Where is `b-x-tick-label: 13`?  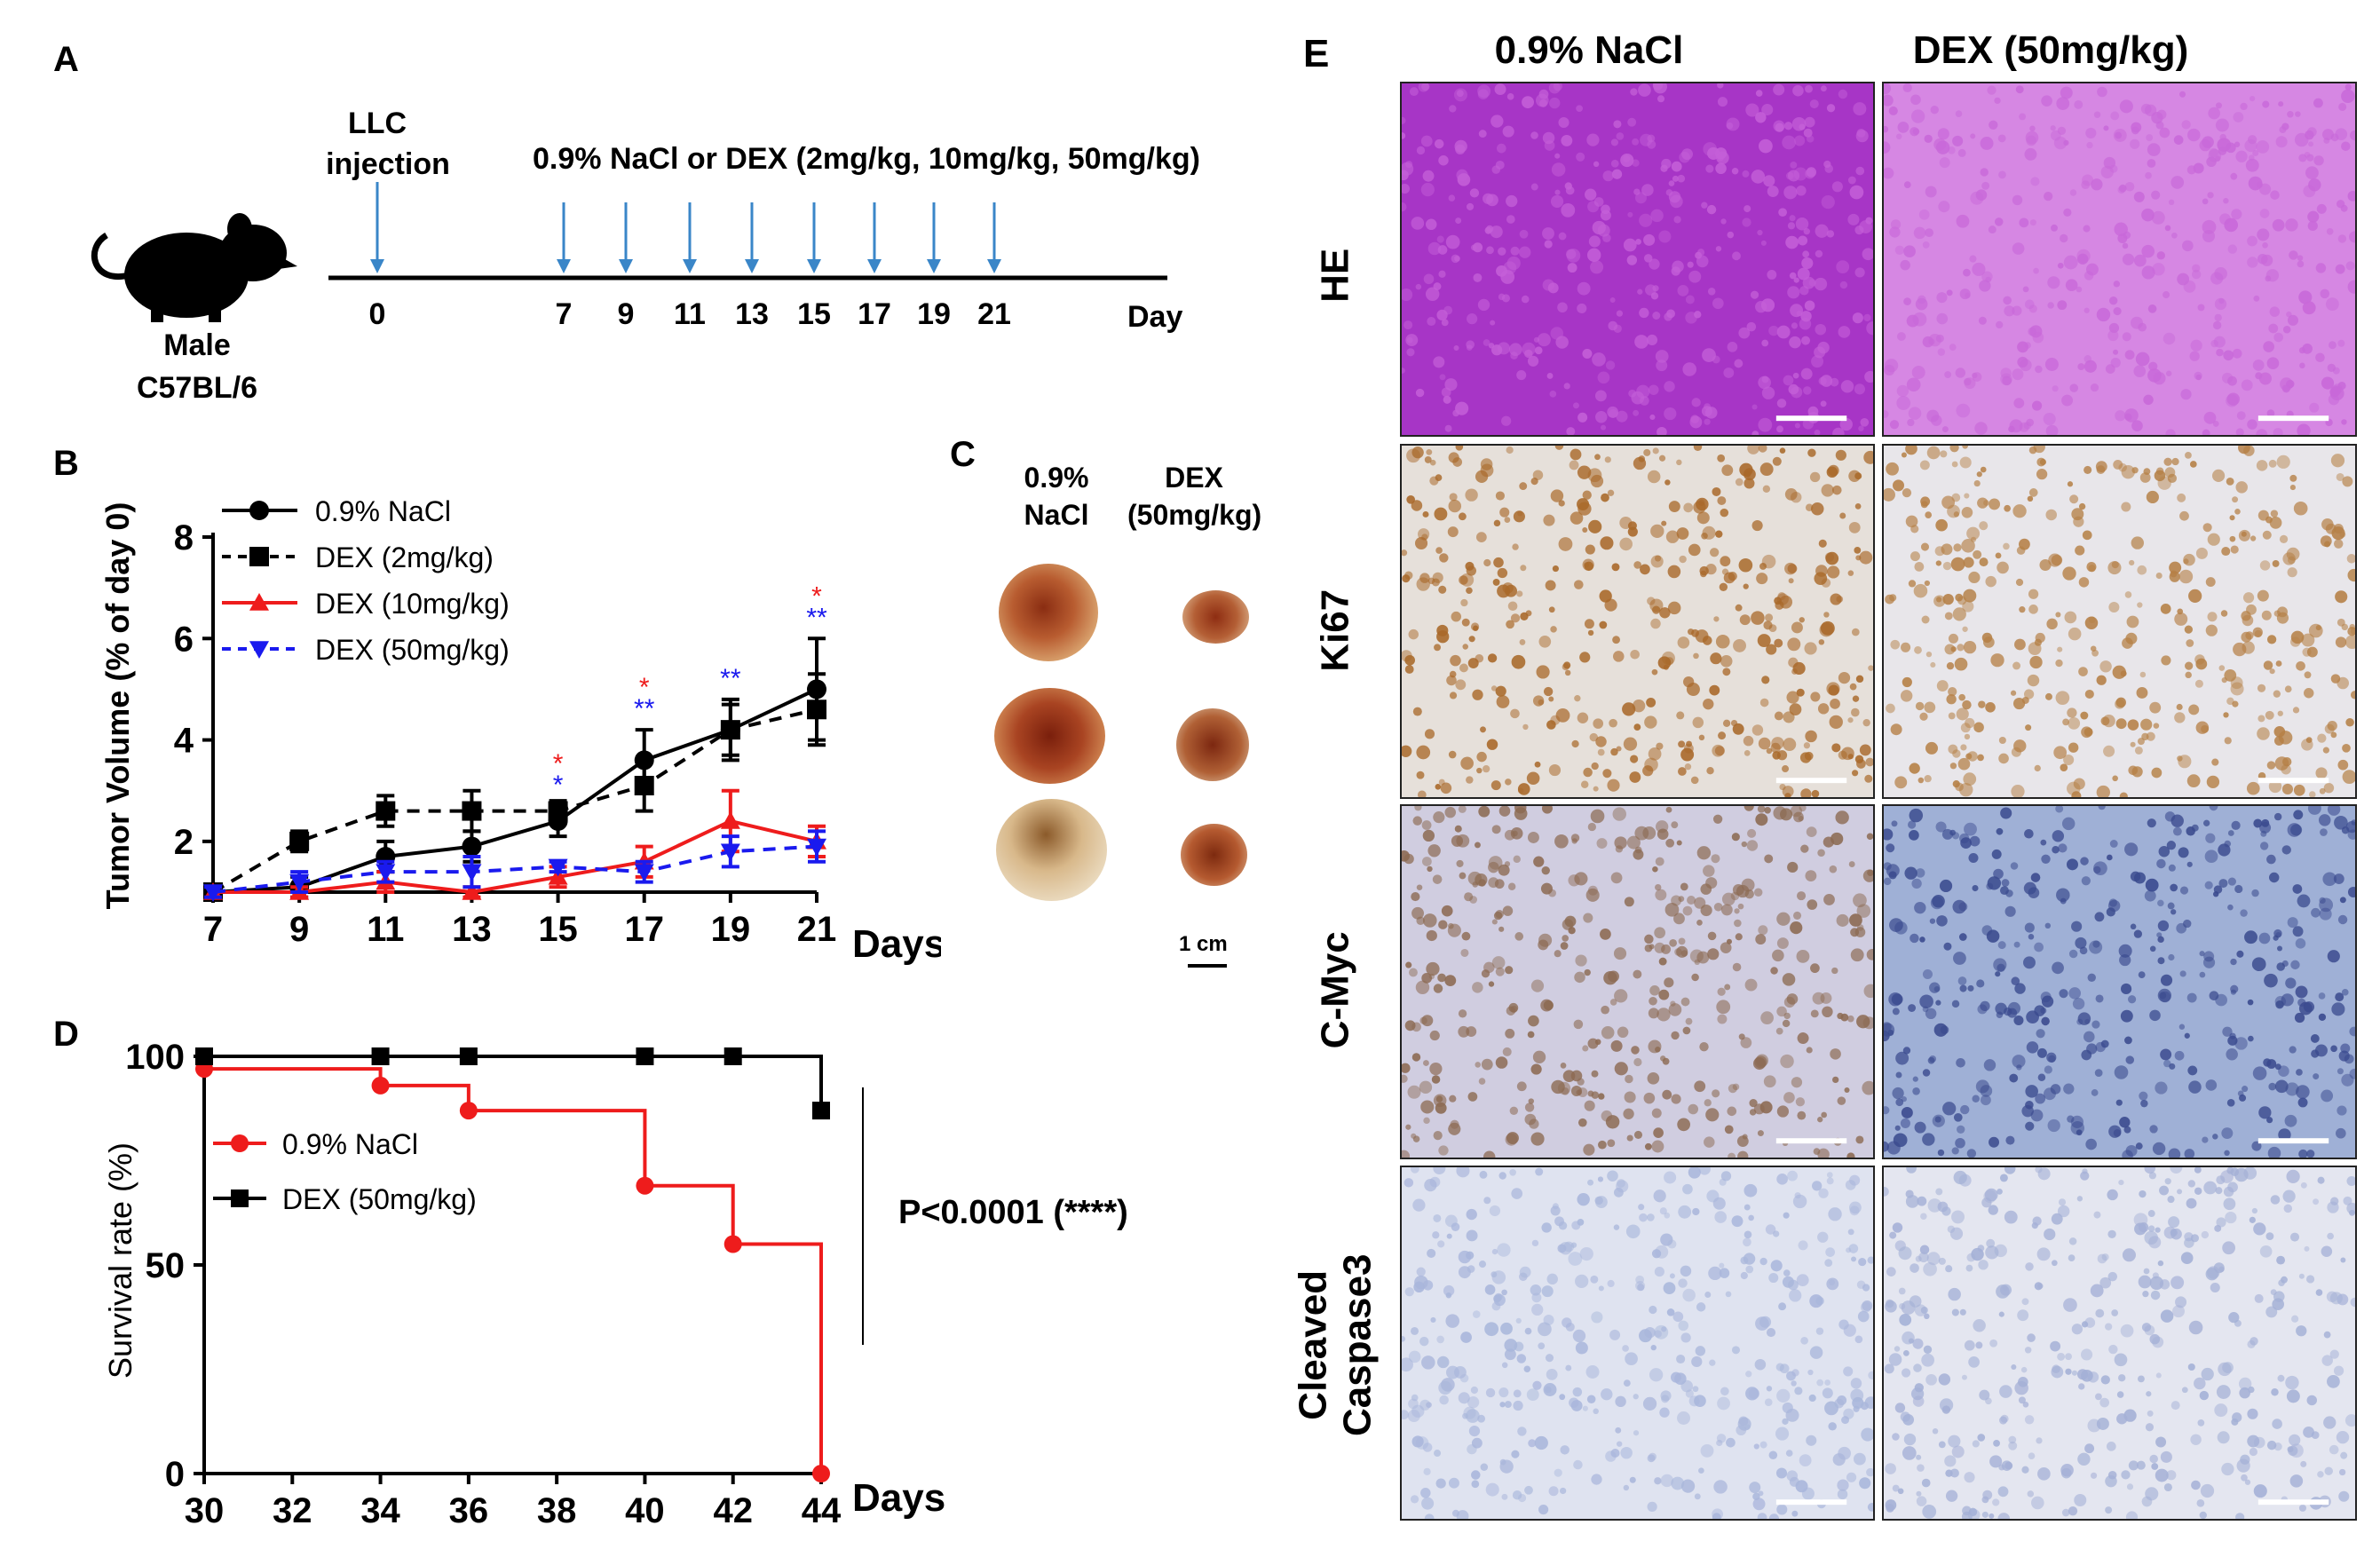
b-x-tick-label: 13 is located at coordinates (472, 929).